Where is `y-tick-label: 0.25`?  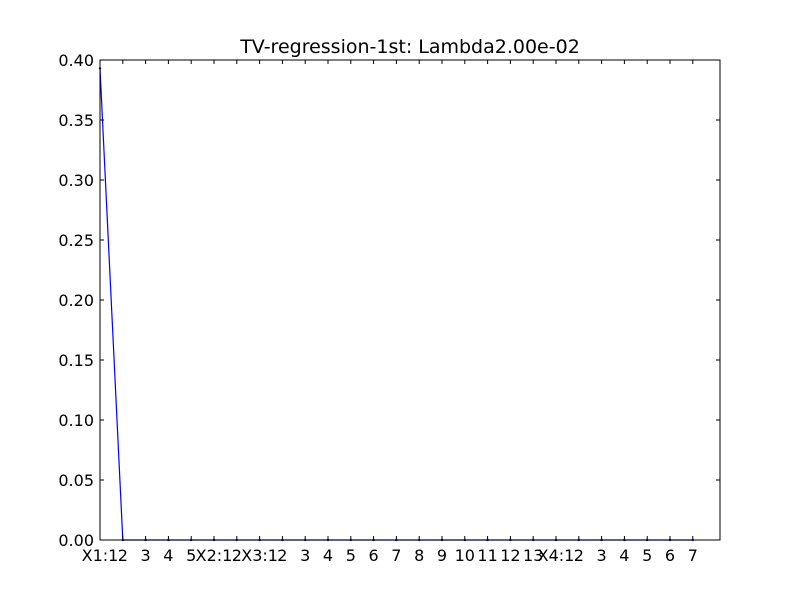
y-tick-label: 0.25 is located at coordinates (76, 240).